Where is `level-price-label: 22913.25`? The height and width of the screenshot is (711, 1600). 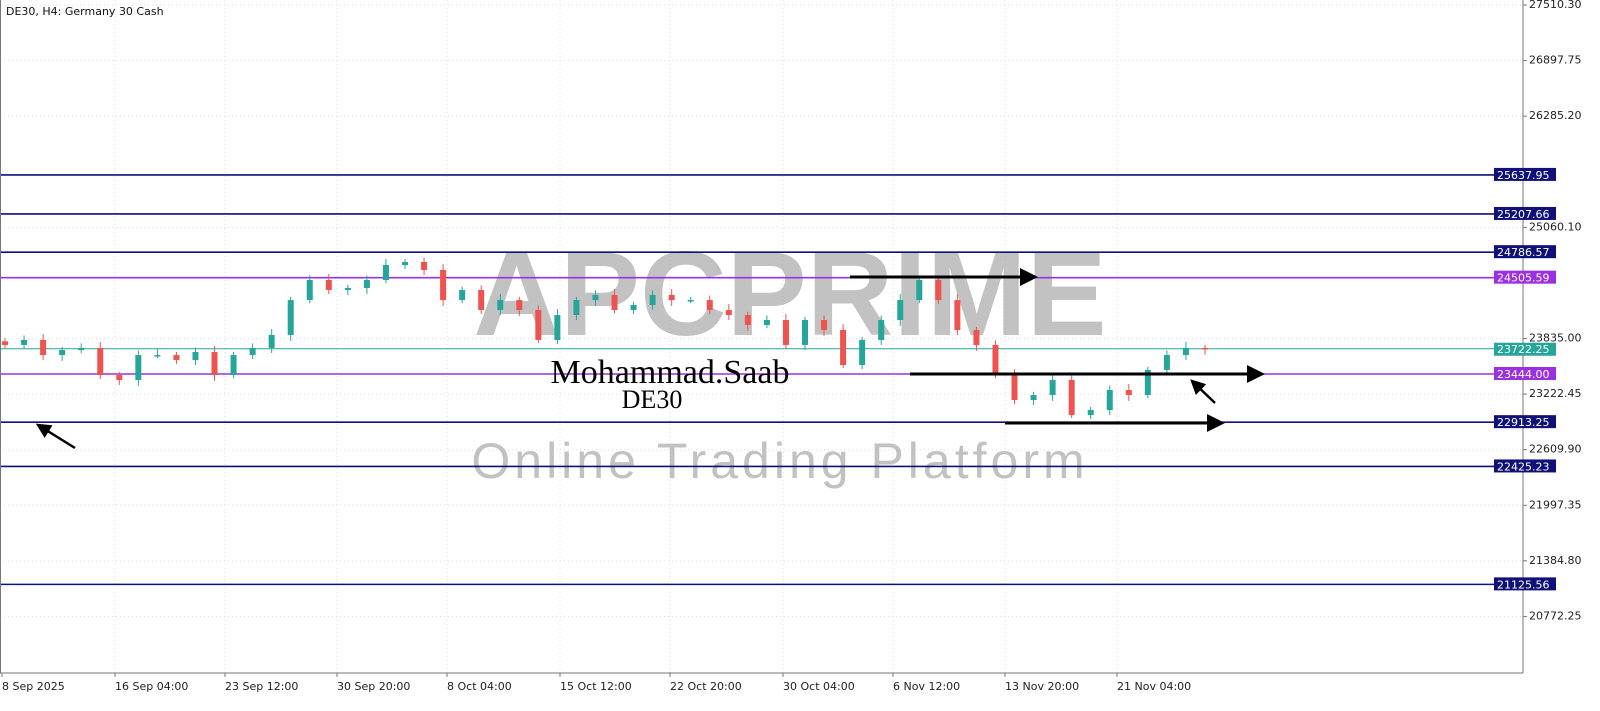
level-price-label: 22913.25 is located at coordinates (1523, 422).